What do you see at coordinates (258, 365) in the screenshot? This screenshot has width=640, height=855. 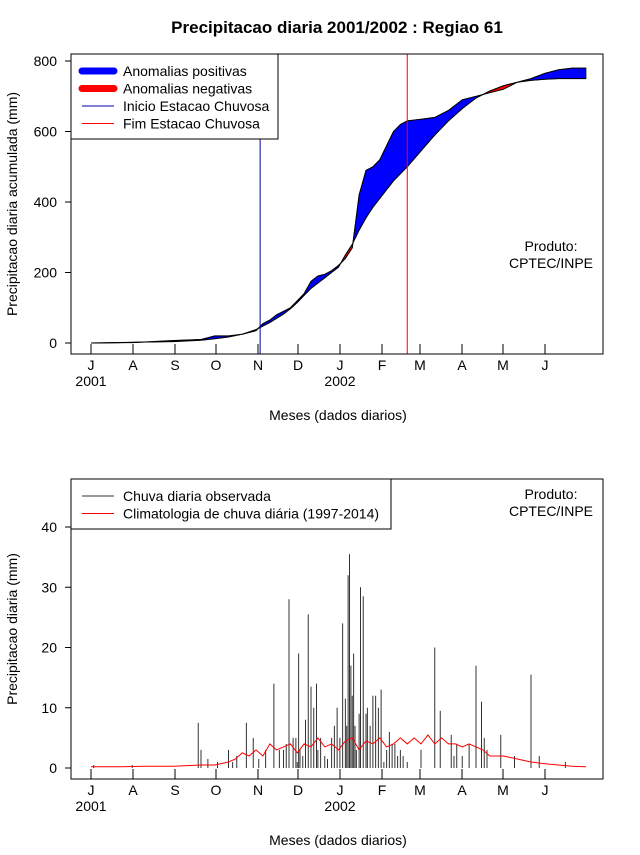 I see `cumulative-x-tick-label: N` at bounding box center [258, 365].